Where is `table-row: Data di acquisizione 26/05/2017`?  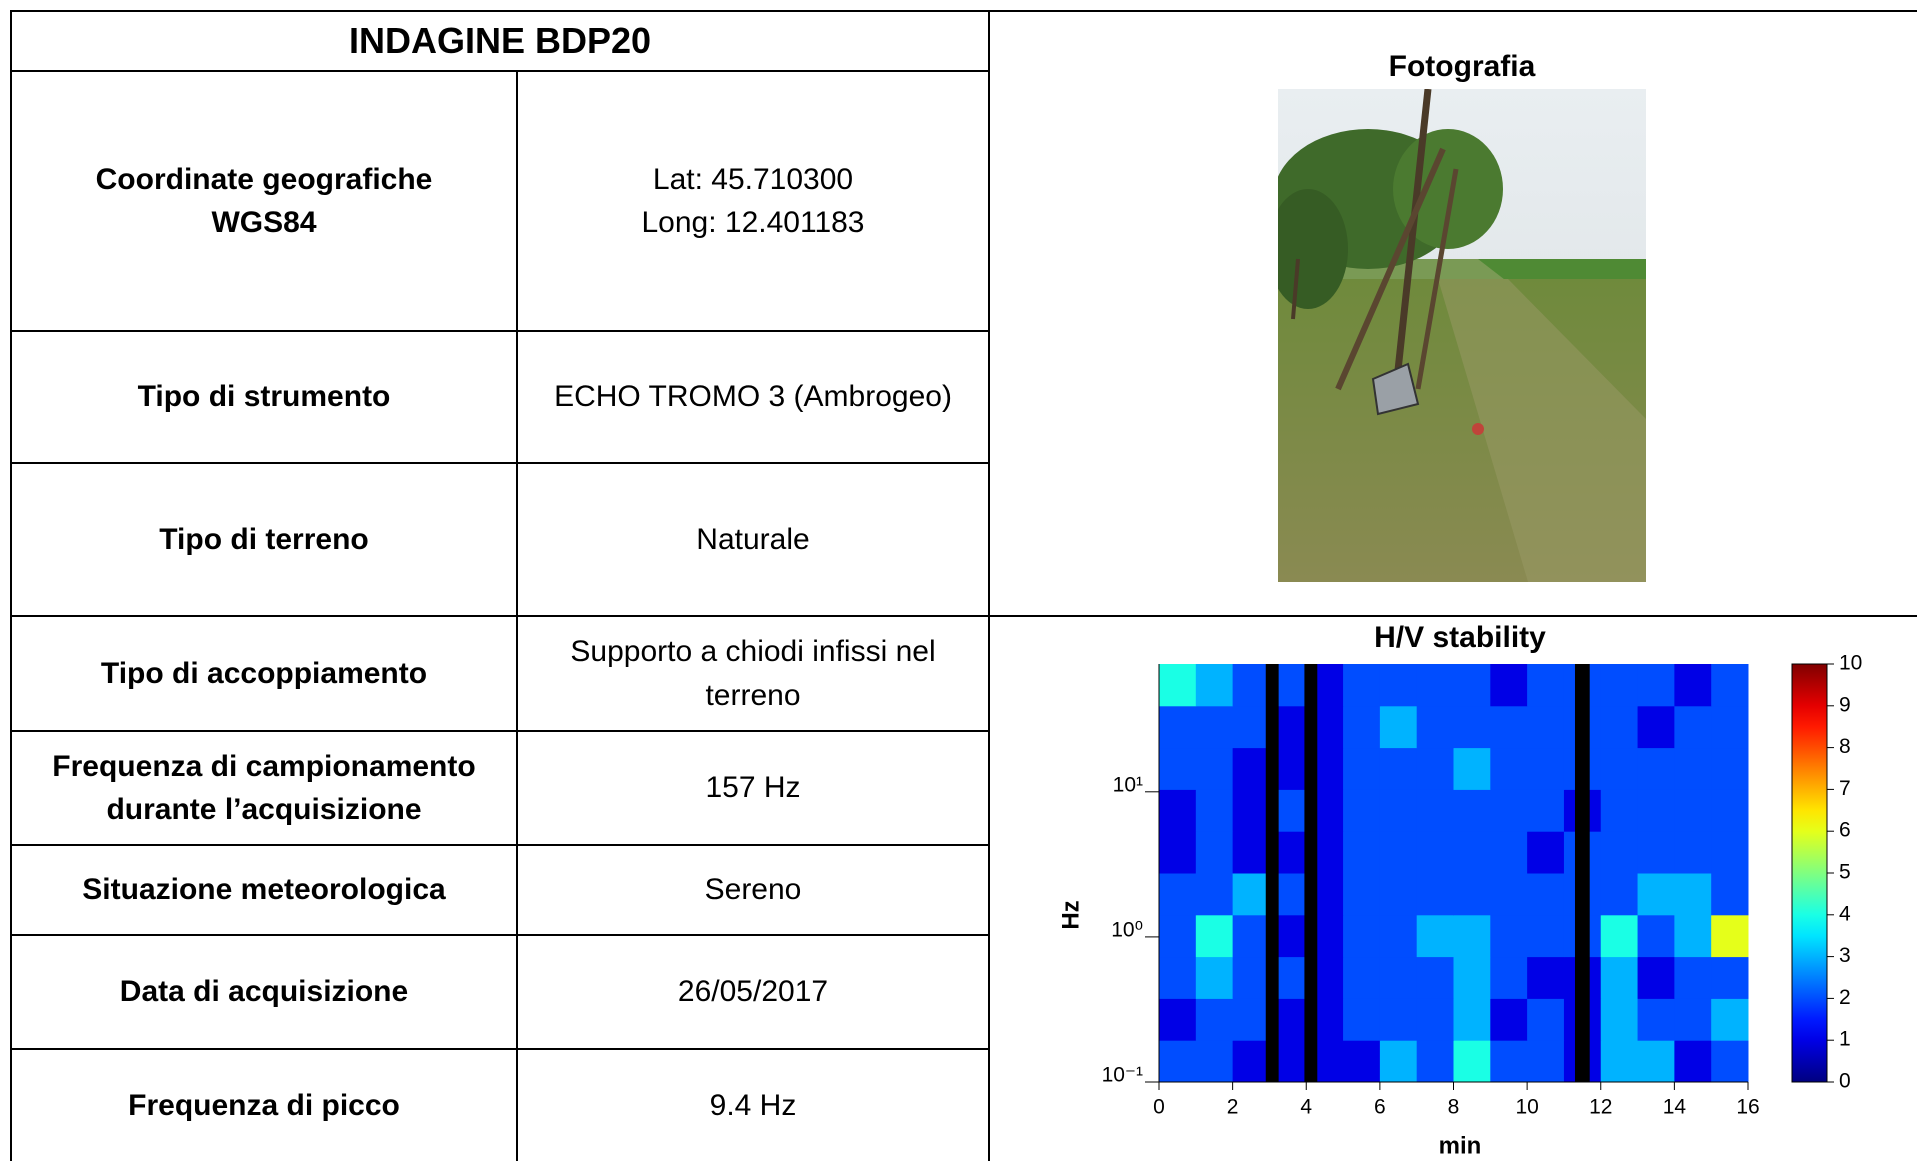
table-row: Data di acquisizione 26/05/2017 is located at coordinates (963, 992).